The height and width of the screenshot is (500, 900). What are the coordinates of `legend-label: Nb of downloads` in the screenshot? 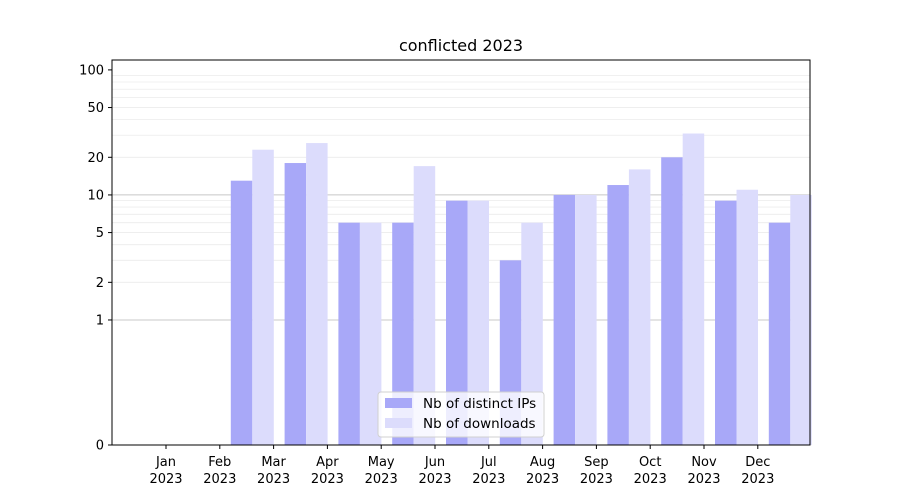 It's located at (479, 424).